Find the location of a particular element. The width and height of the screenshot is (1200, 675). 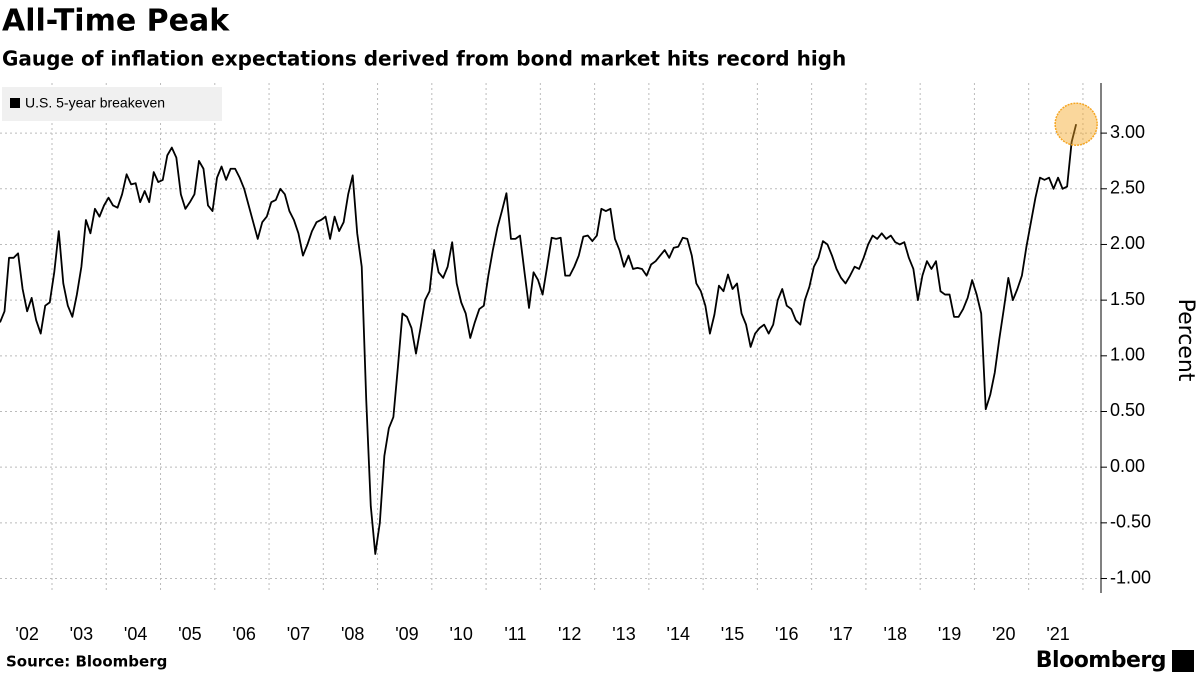

x-tick-label: '07 is located at coordinates (298, 634).